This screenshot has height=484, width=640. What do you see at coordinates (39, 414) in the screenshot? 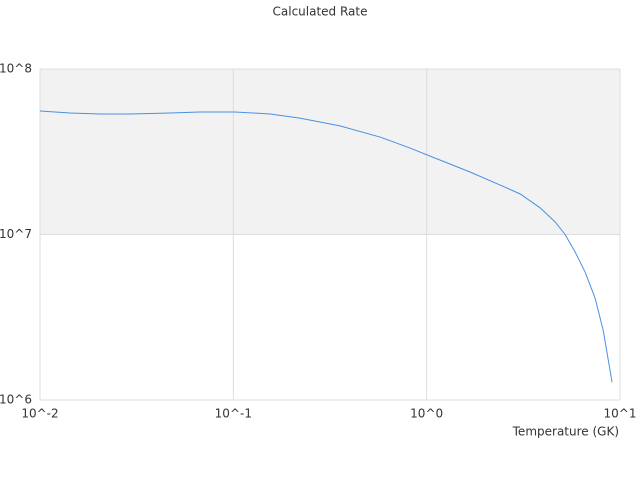
I see `x-tick-label: 10^-2` at bounding box center [39, 414].